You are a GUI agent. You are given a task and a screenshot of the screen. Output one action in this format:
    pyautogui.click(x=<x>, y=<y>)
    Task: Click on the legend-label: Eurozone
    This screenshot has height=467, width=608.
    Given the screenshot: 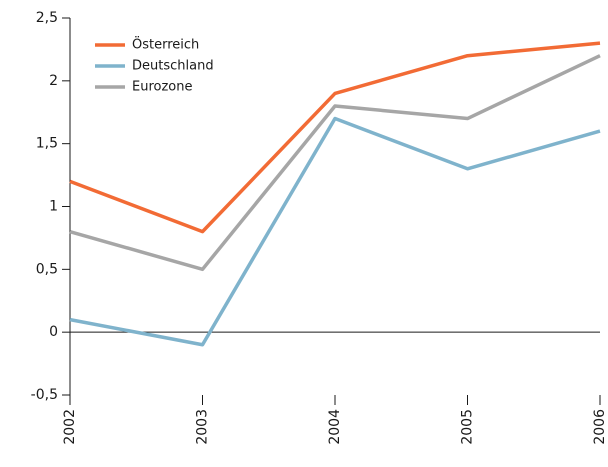 What is the action you would take?
    pyautogui.click(x=162, y=87)
    